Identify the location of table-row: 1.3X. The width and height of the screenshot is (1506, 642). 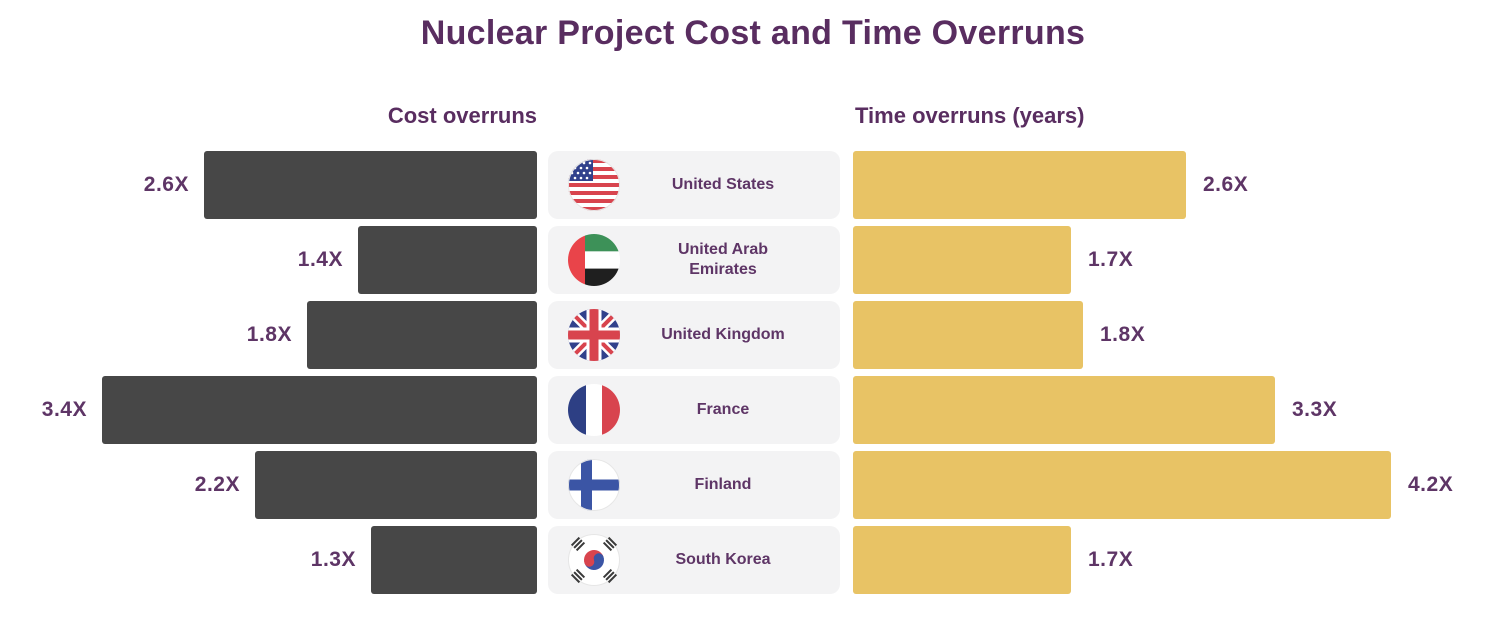
(753, 560).